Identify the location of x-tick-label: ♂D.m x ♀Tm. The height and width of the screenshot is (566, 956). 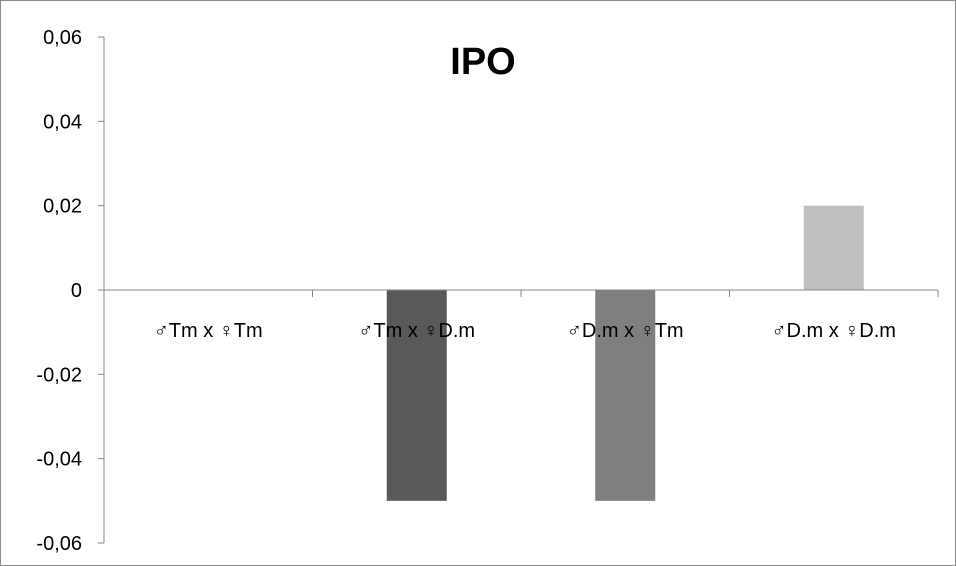
(625, 331).